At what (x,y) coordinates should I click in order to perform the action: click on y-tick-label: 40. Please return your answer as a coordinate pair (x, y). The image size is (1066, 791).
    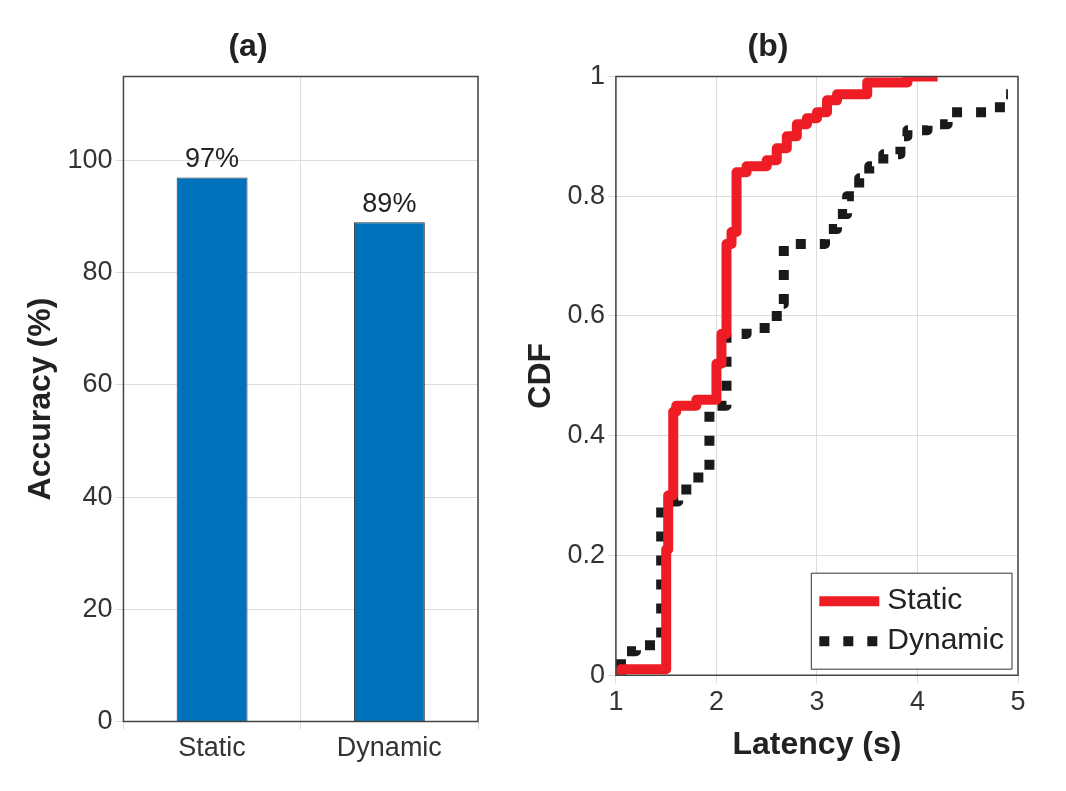
    Looking at the image, I should click on (97, 495).